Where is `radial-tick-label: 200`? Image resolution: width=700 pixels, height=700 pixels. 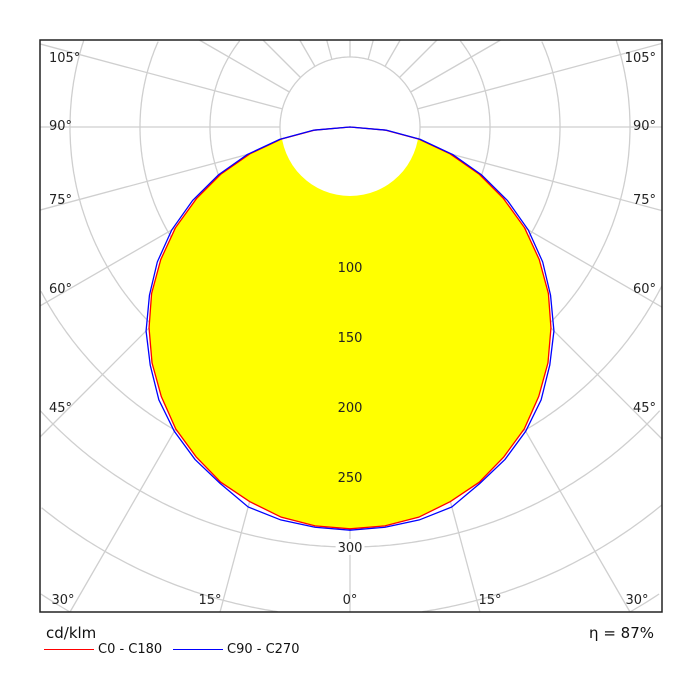
radial-tick-label: 200 is located at coordinates (350, 408).